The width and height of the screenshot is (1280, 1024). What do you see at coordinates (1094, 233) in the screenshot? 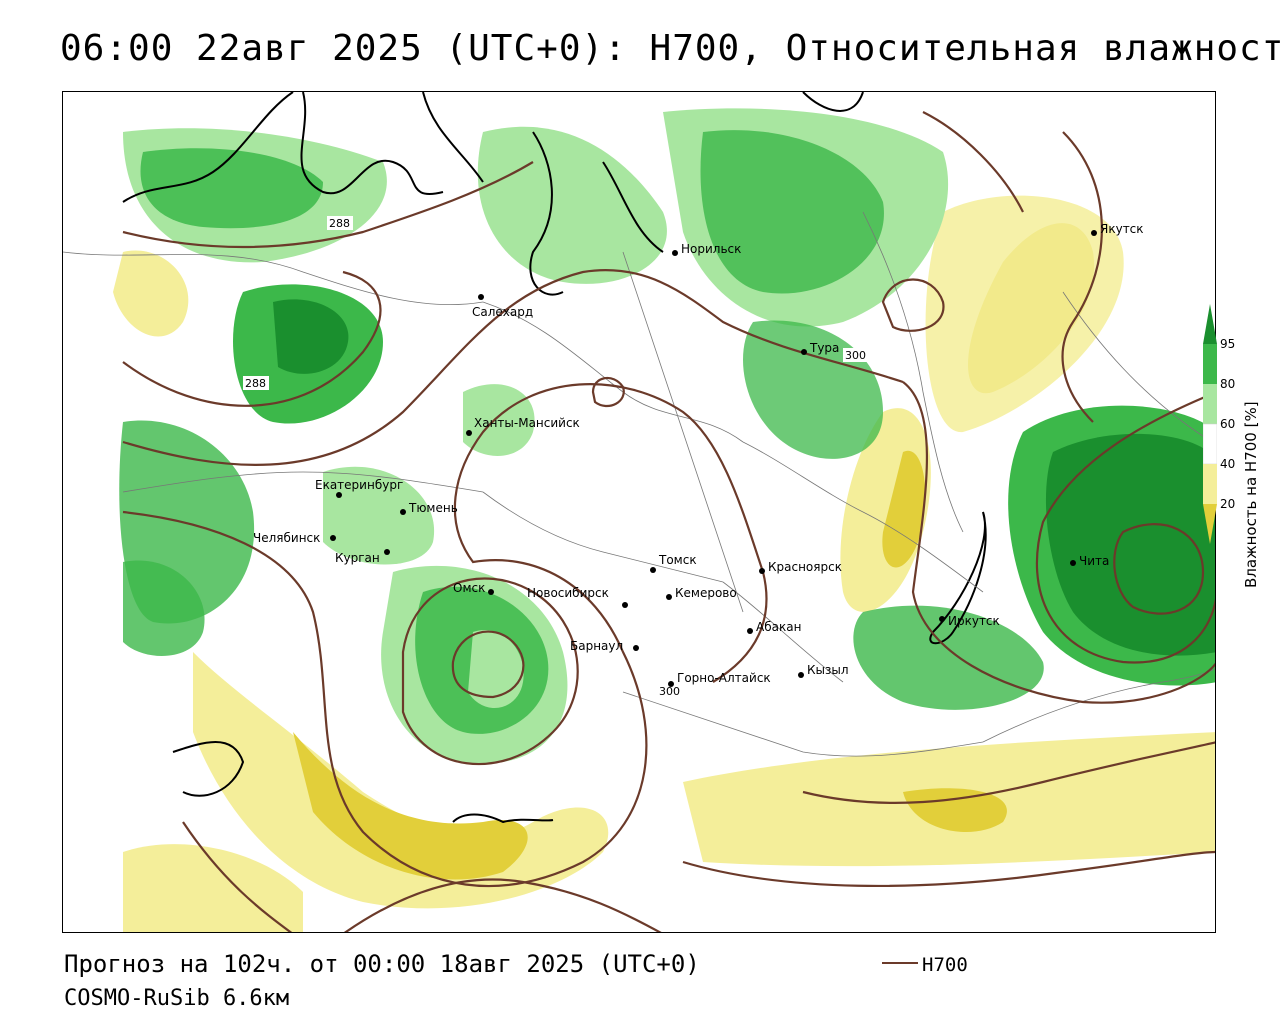
I see `city-dot-yakutsk` at bounding box center [1094, 233].